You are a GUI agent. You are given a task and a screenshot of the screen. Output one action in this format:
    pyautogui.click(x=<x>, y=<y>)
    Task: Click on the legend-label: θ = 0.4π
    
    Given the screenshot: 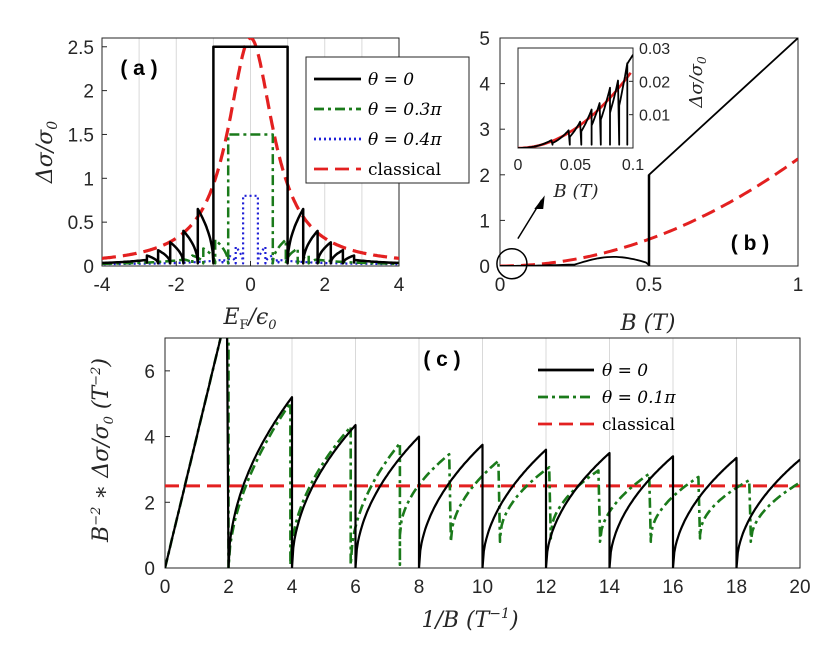 What is the action you would take?
    pyautogui.click(x=405, y=140)
    